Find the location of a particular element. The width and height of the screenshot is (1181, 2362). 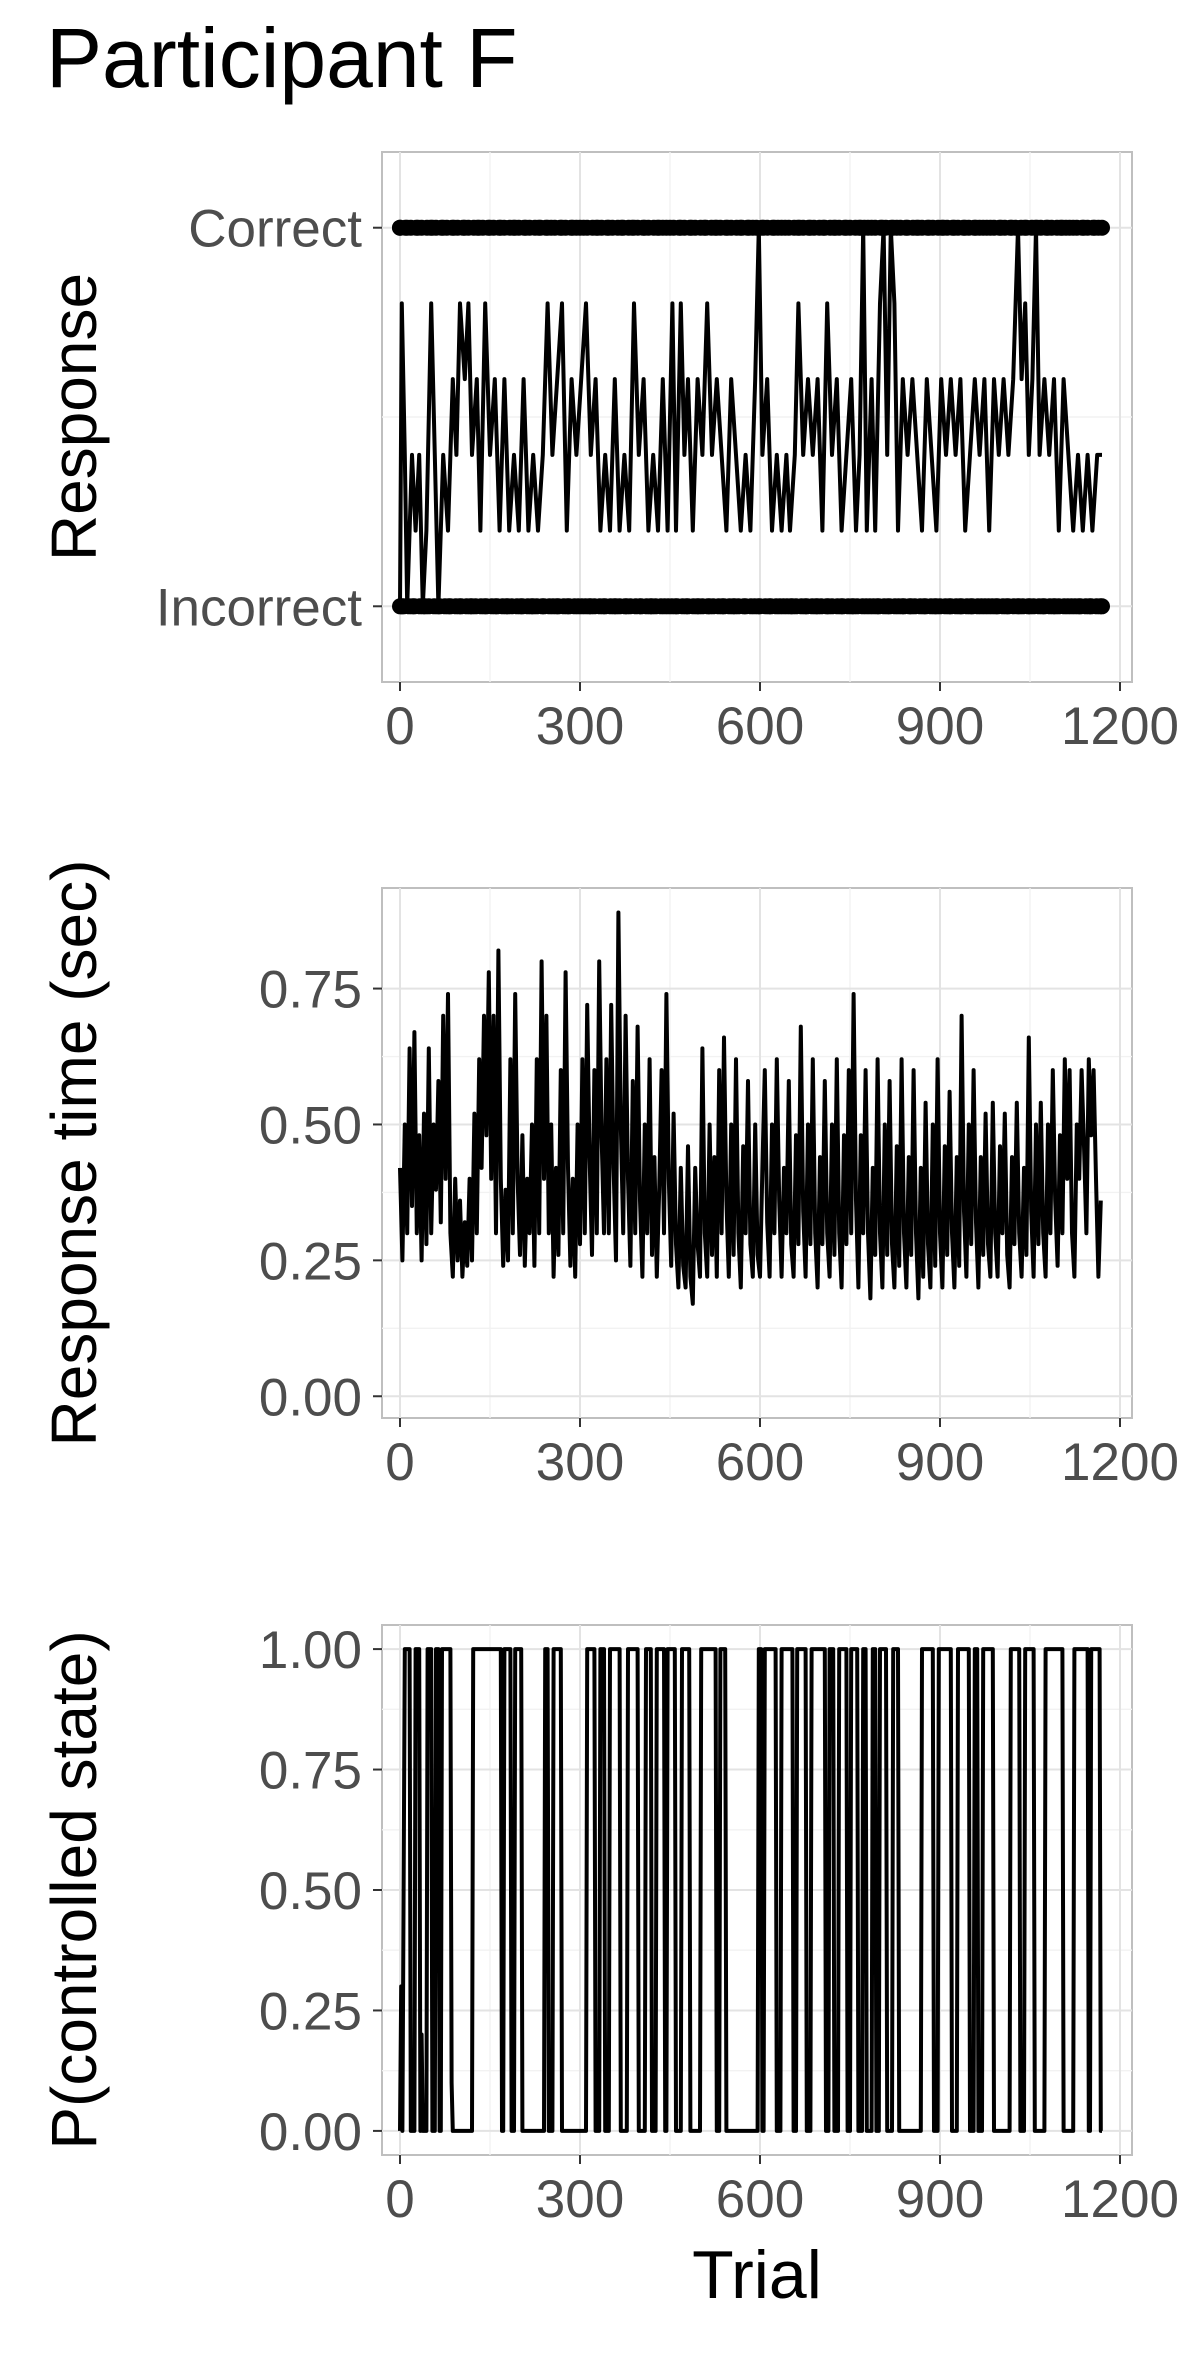

panel-p-controlled-x-tick-label: 900 is located at coordinates (940, 2199).